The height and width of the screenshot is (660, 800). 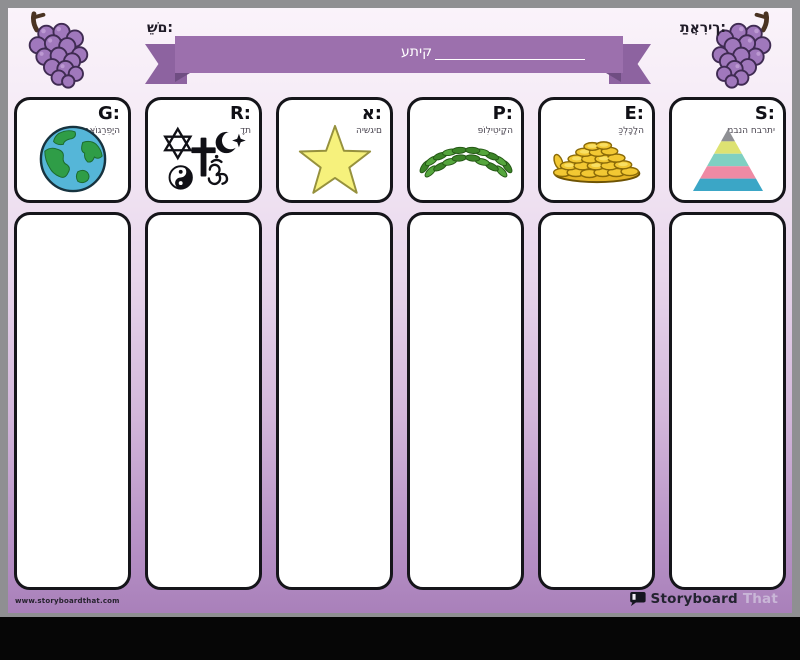 I want to click on column-achievements: א: הישגים, so click(x=334, y=343).